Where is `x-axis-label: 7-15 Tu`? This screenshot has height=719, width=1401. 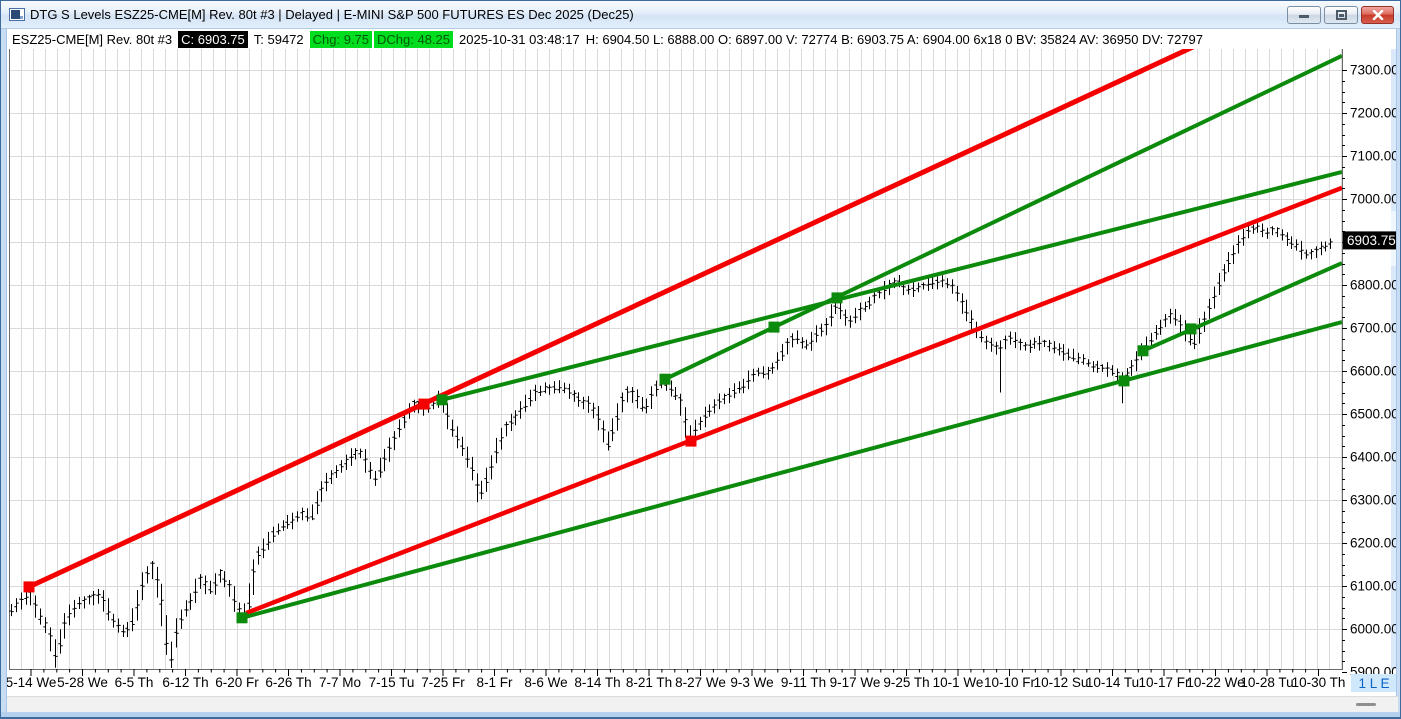
x-axis-label: 7-15 Tu is located at coordinates (392, 682).